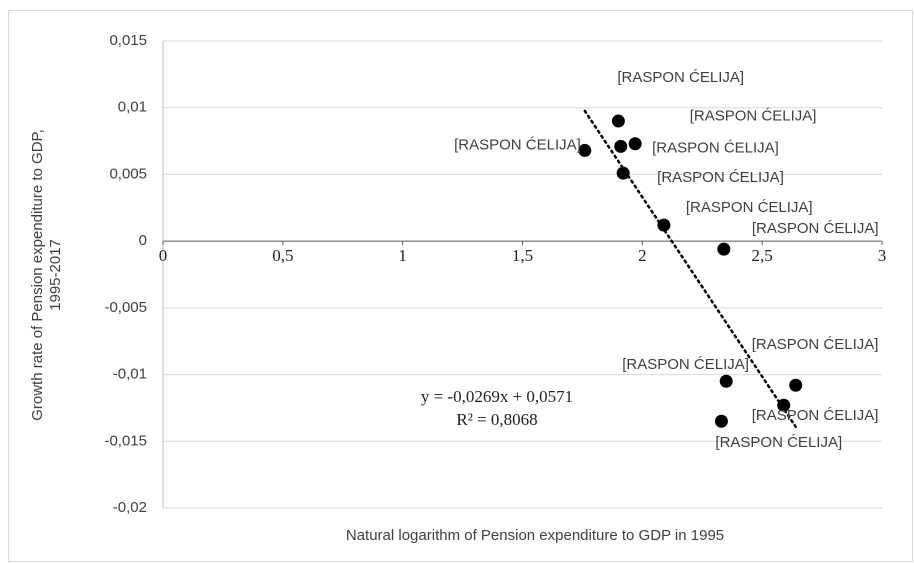 Image resolution: width=914 pixels, height=563 pixels. I want to click on x-tick-label: 0,5, so click(282, 255).